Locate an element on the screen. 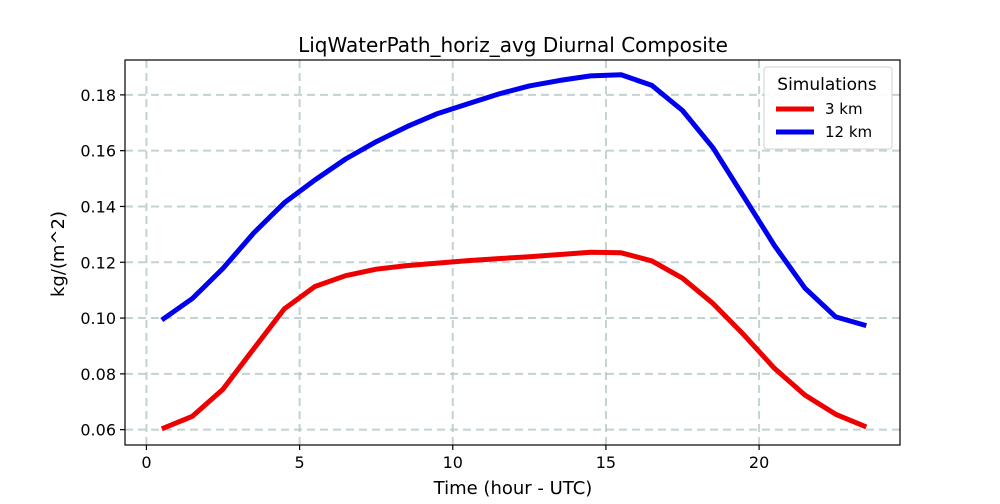 This screenshot has height=504, width=1000. y-tick-label: 0.18 is located at coordinates (98, 95).